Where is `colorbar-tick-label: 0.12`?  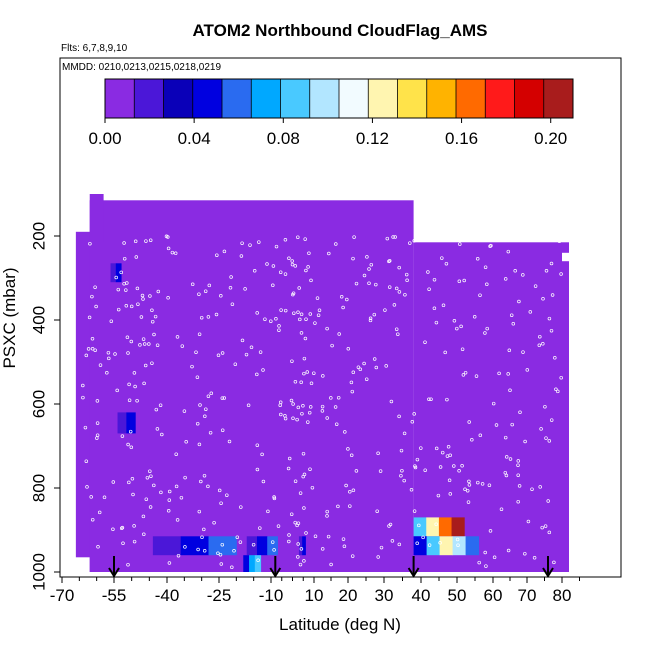 colorbar-tick-label: 0.12 is located at coordinates (372, 138).